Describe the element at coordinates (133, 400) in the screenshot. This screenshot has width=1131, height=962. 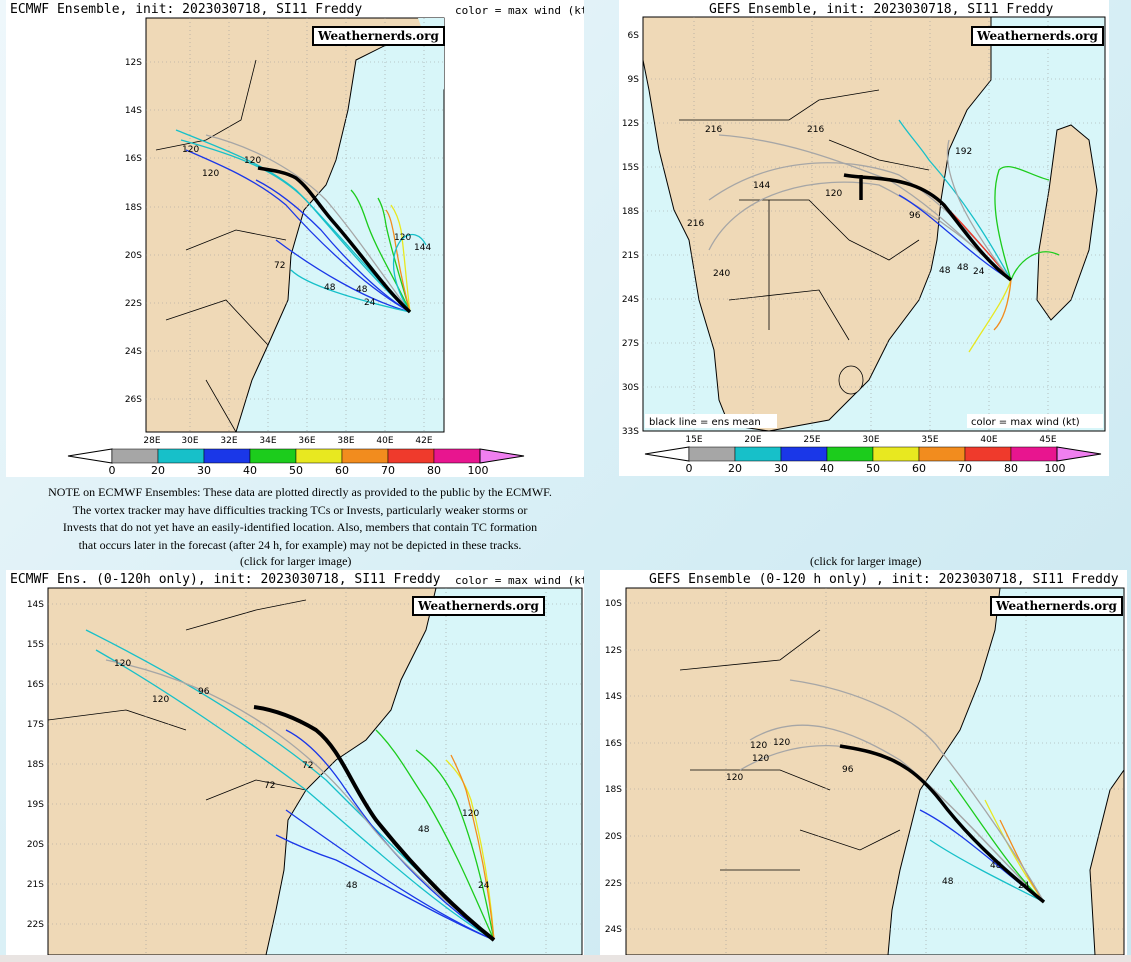
I see `lat-label: 26S` at that location.